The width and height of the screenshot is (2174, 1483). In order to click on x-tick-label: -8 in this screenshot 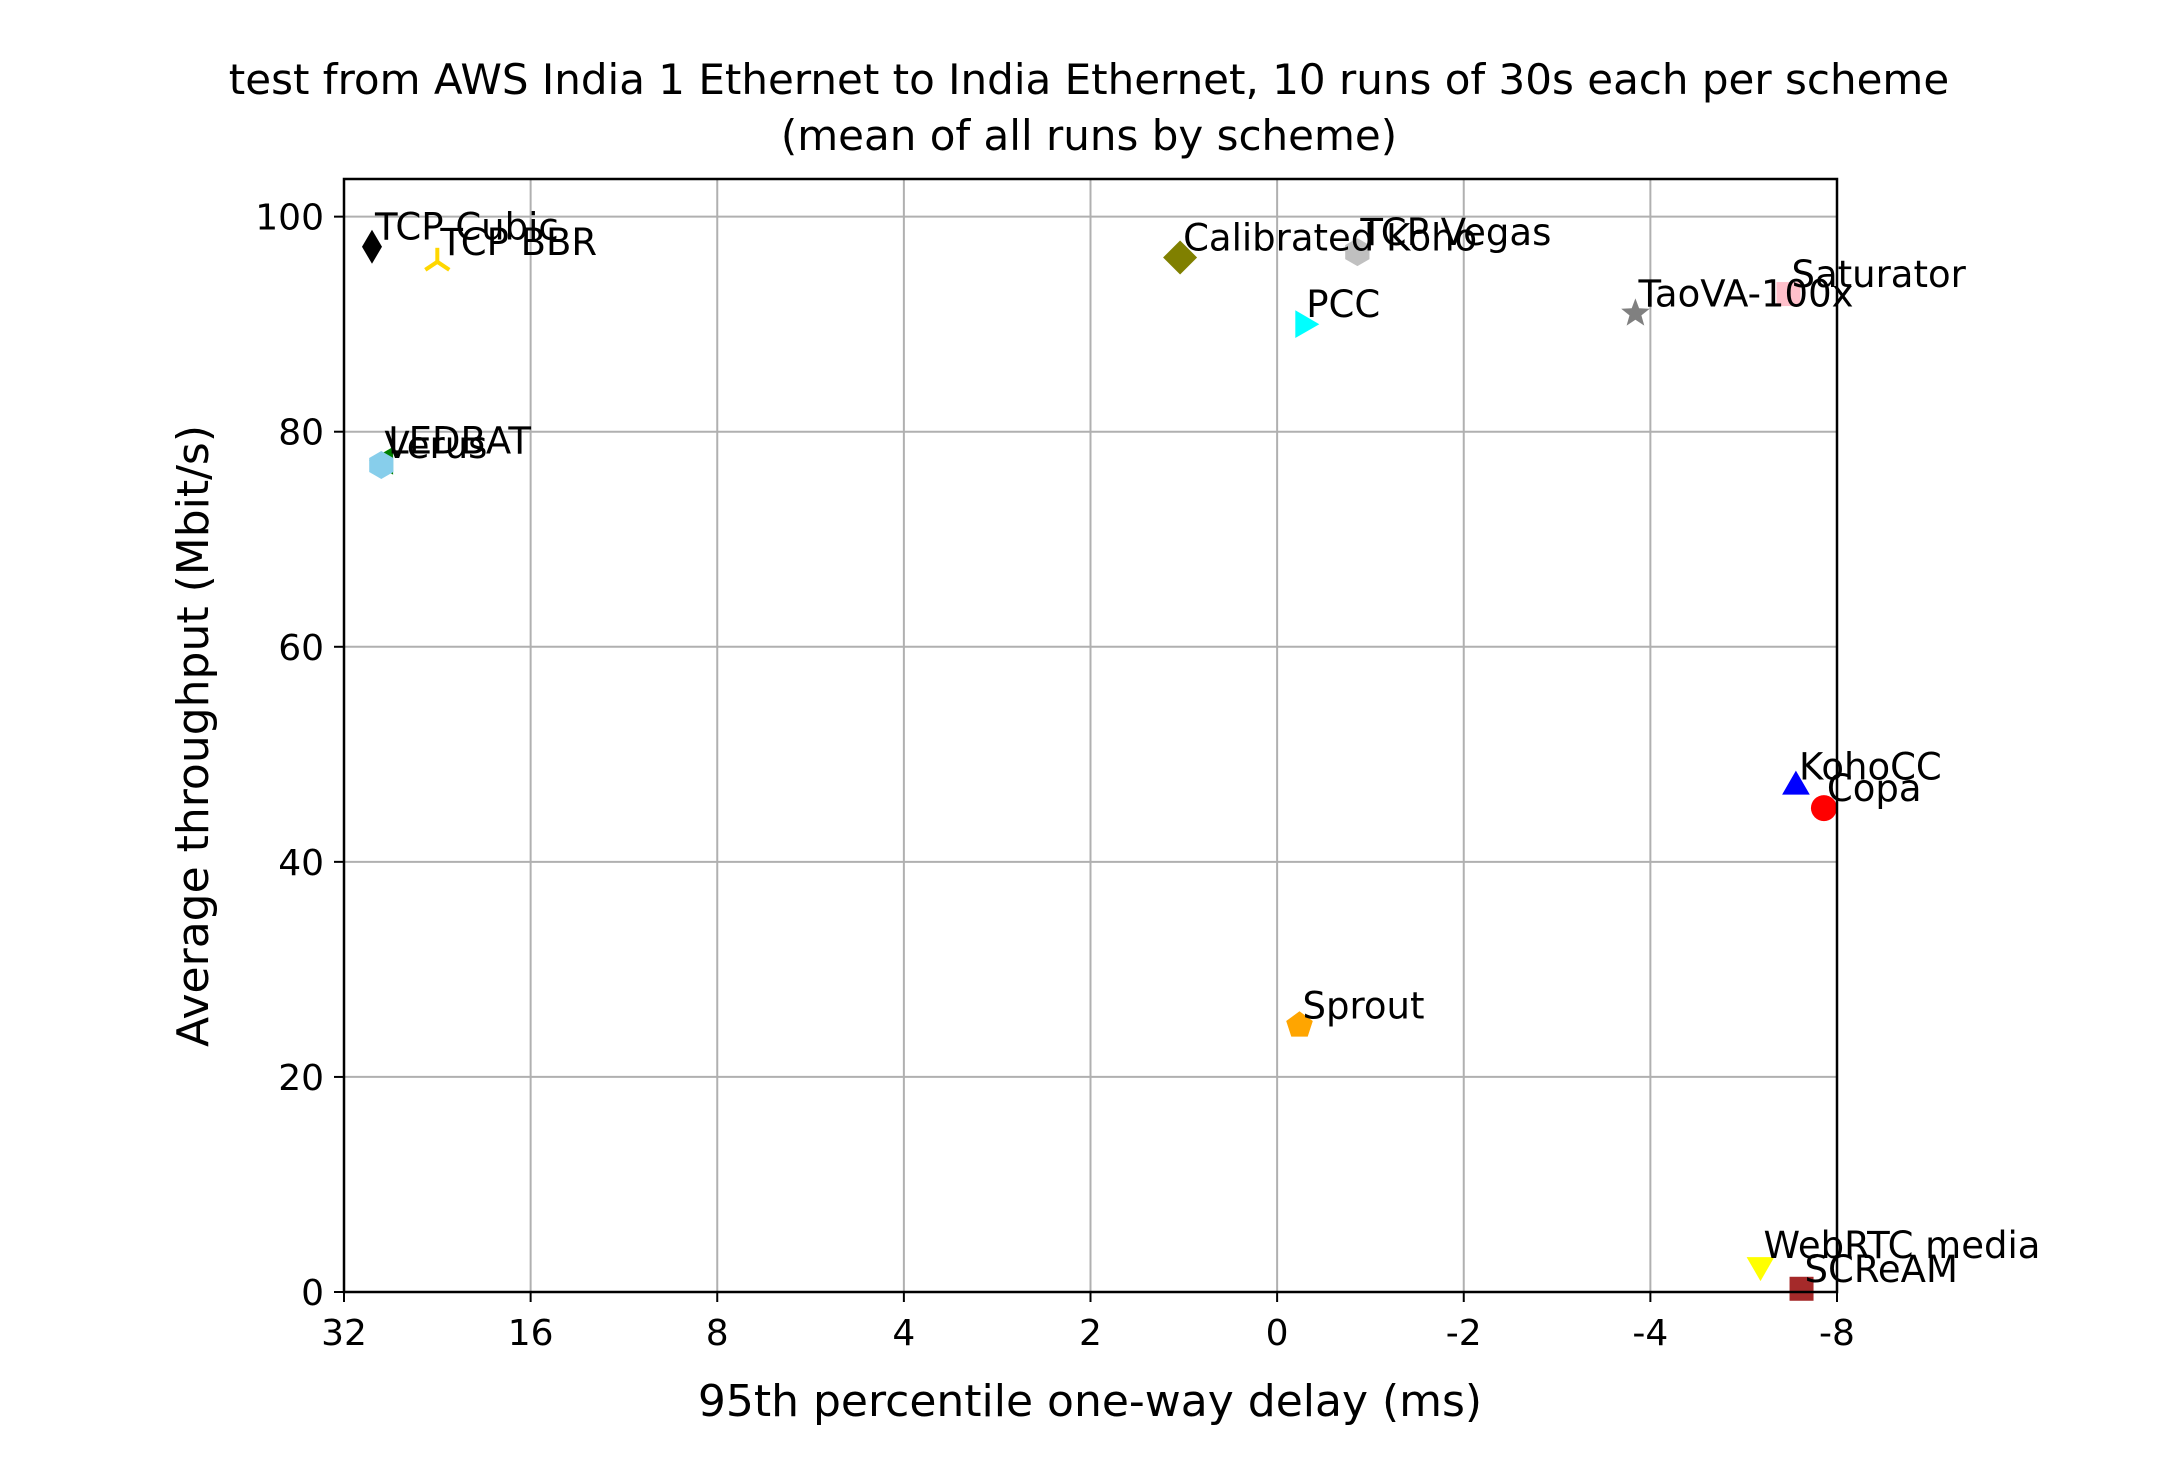, I will do `click(1837, 1333)`.